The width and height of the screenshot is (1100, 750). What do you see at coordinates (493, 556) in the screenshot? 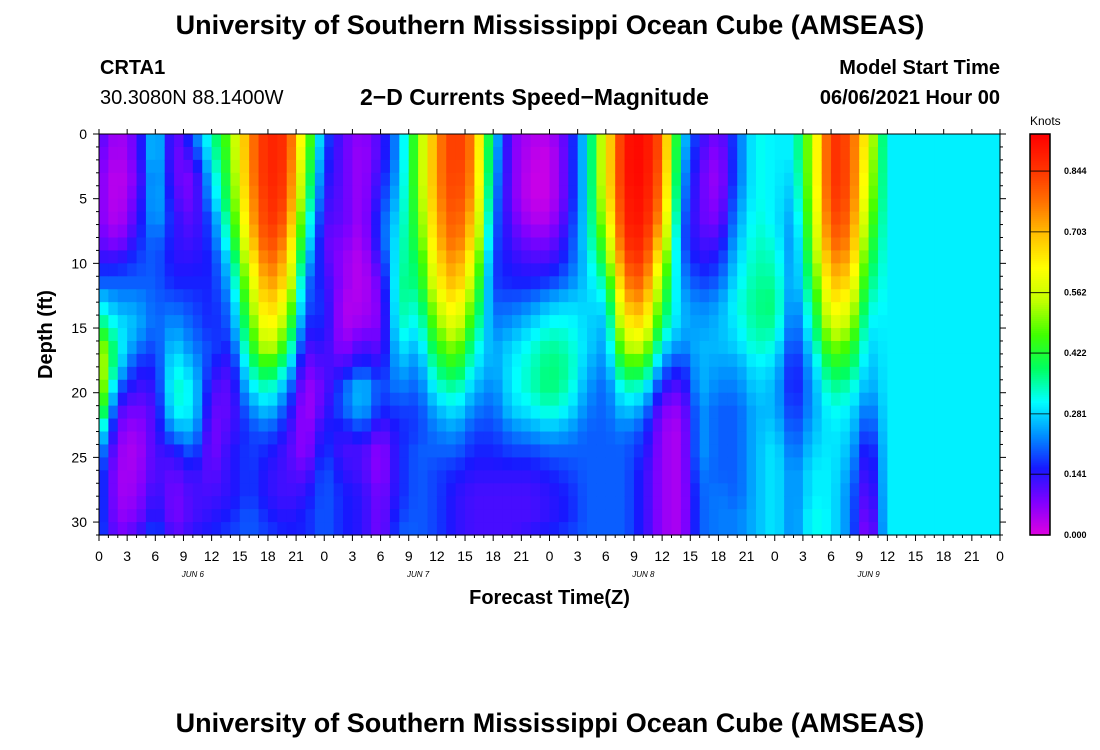
I see `x-tick-label: 18` at bounding box center [493, 556].